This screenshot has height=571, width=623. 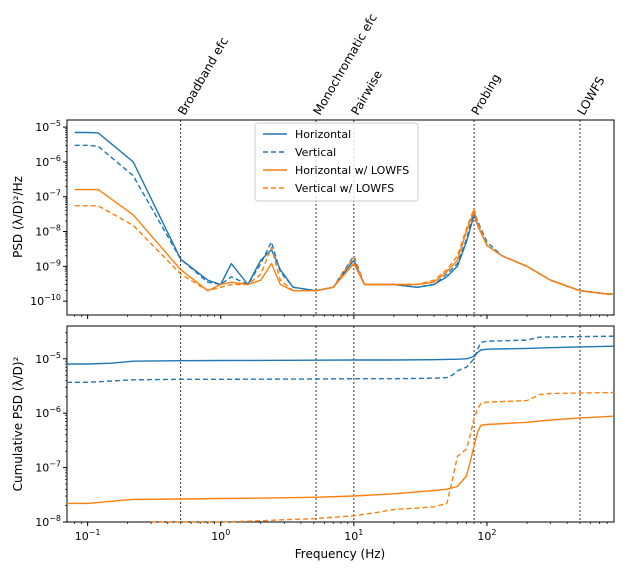 I want to click on legend-box, so click(x=336, y=162).